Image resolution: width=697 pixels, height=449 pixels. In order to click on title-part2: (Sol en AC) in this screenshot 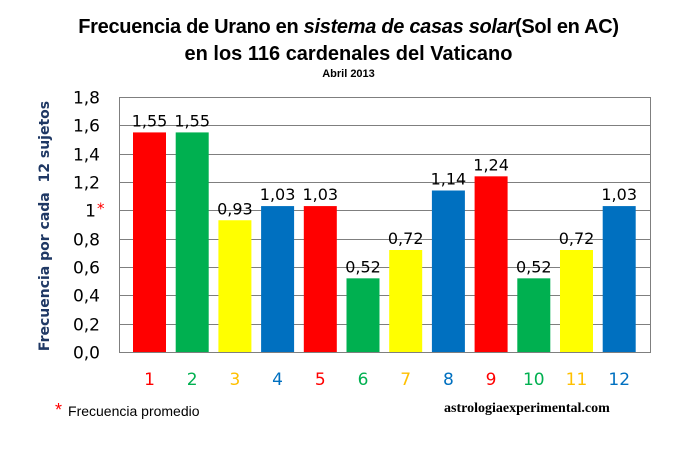, I will do `click(567, 27)`.